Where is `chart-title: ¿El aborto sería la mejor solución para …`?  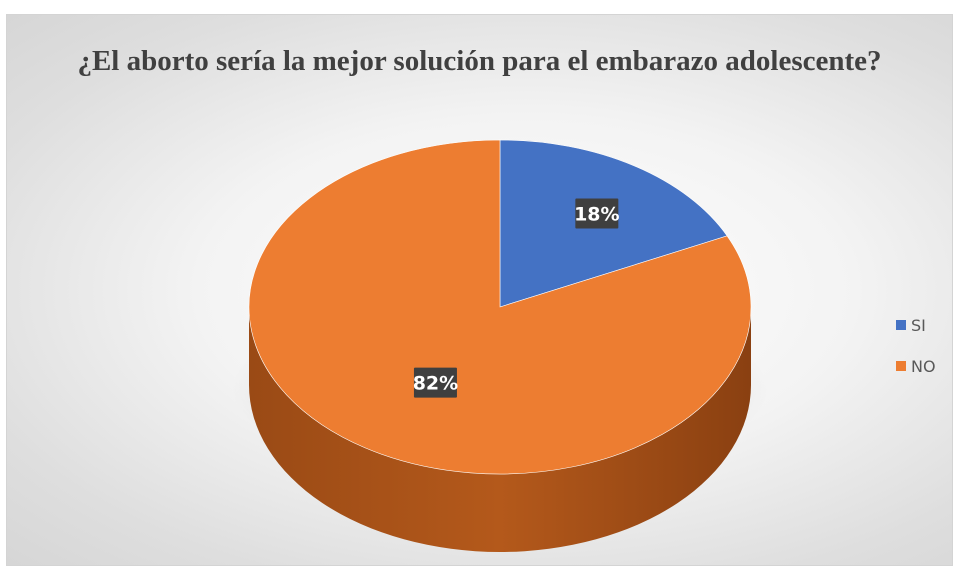 chart-title: ¿El aborto sería la mejor solución para … is located at coordinates (479, 61).